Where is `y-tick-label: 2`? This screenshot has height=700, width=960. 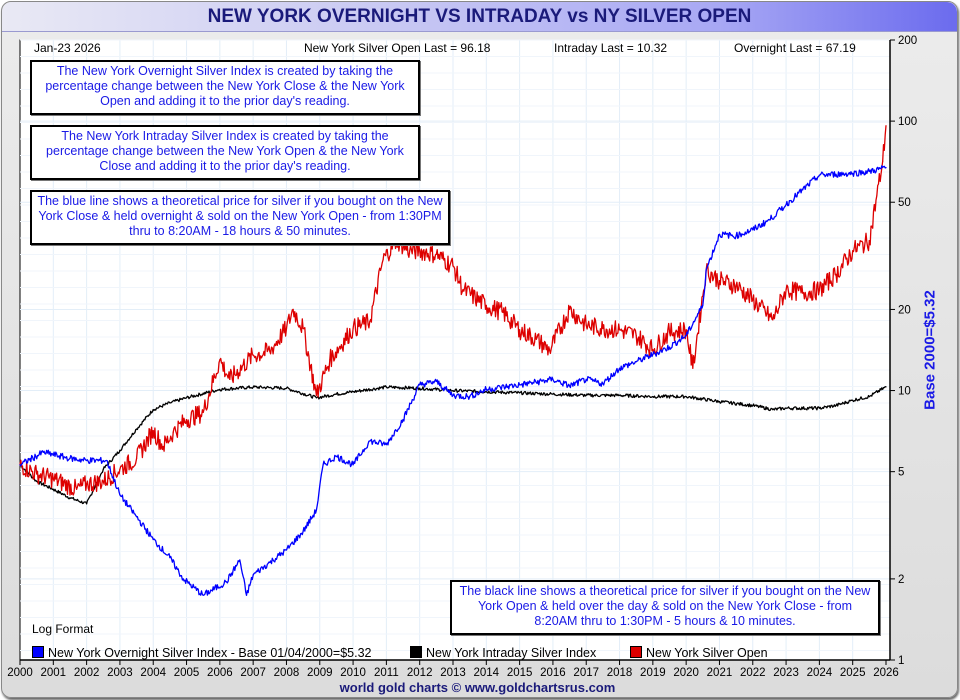 y-tick-label: 2 is located at coordinates (901, 580).